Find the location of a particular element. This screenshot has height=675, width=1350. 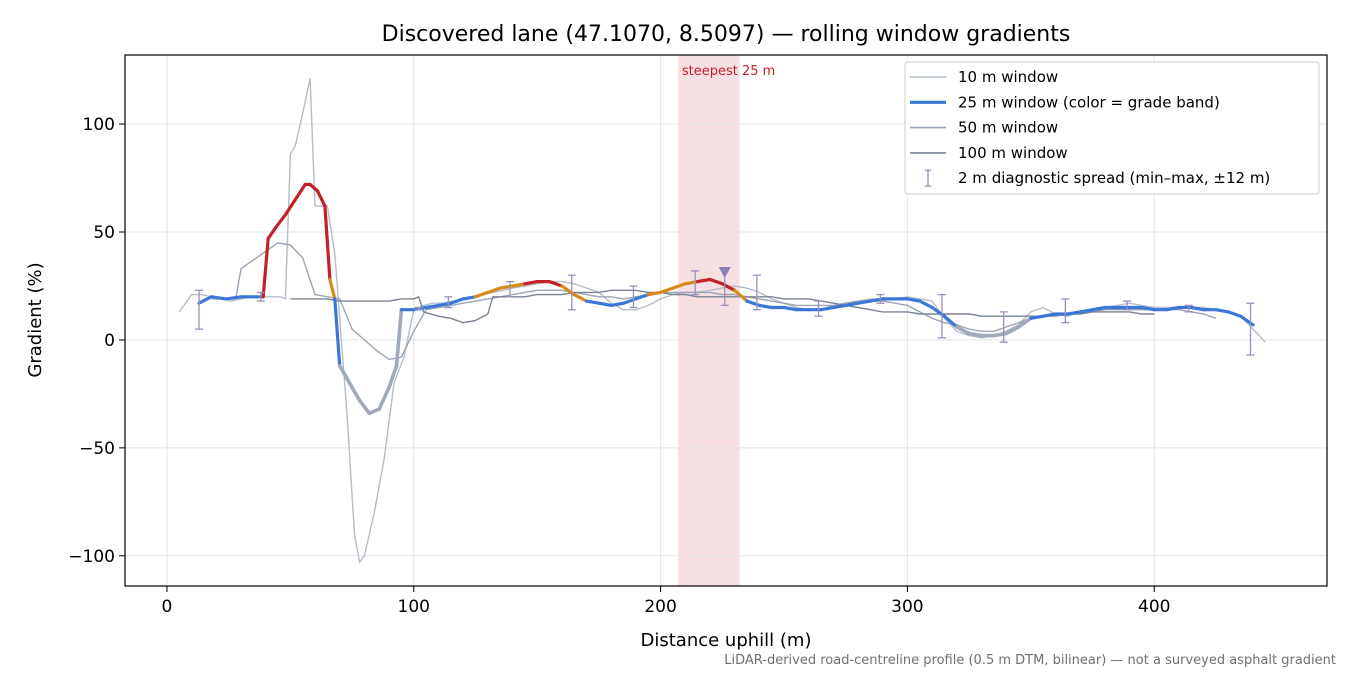

y-tick-label: −100 is located at coordinates (91, 557).